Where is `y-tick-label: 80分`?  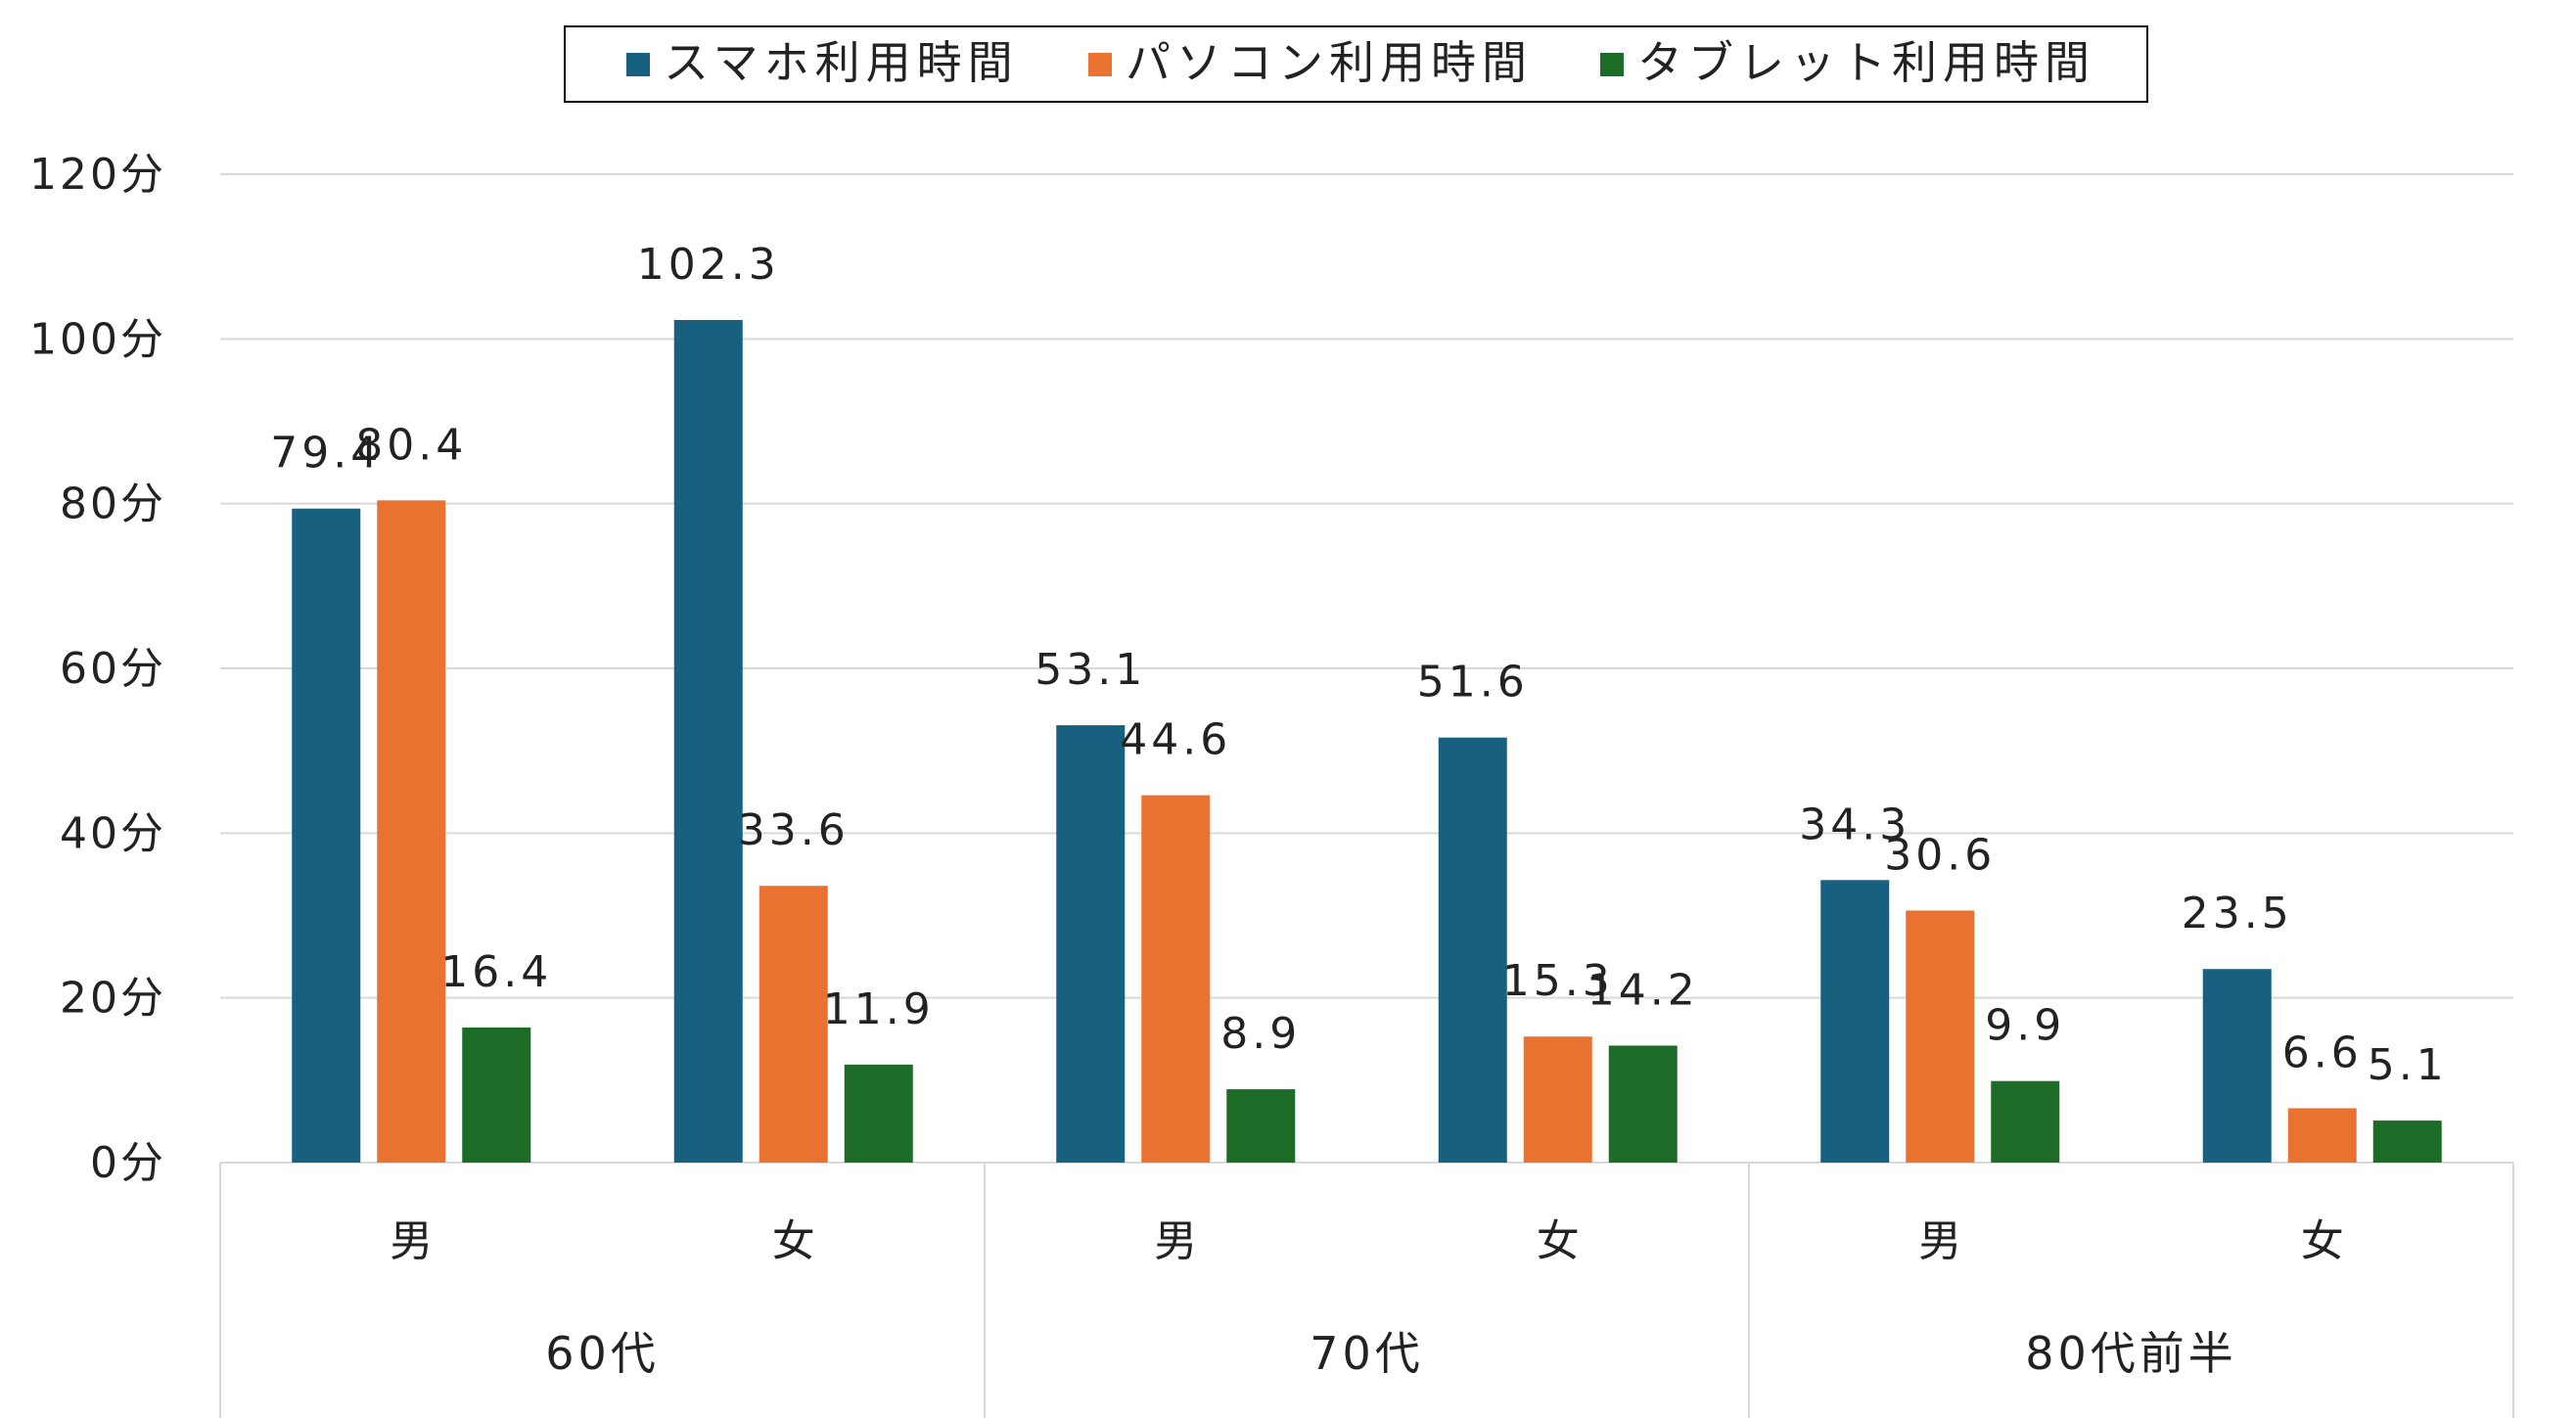
y-tick-label: 80分 is located at coordinates (113, 504).